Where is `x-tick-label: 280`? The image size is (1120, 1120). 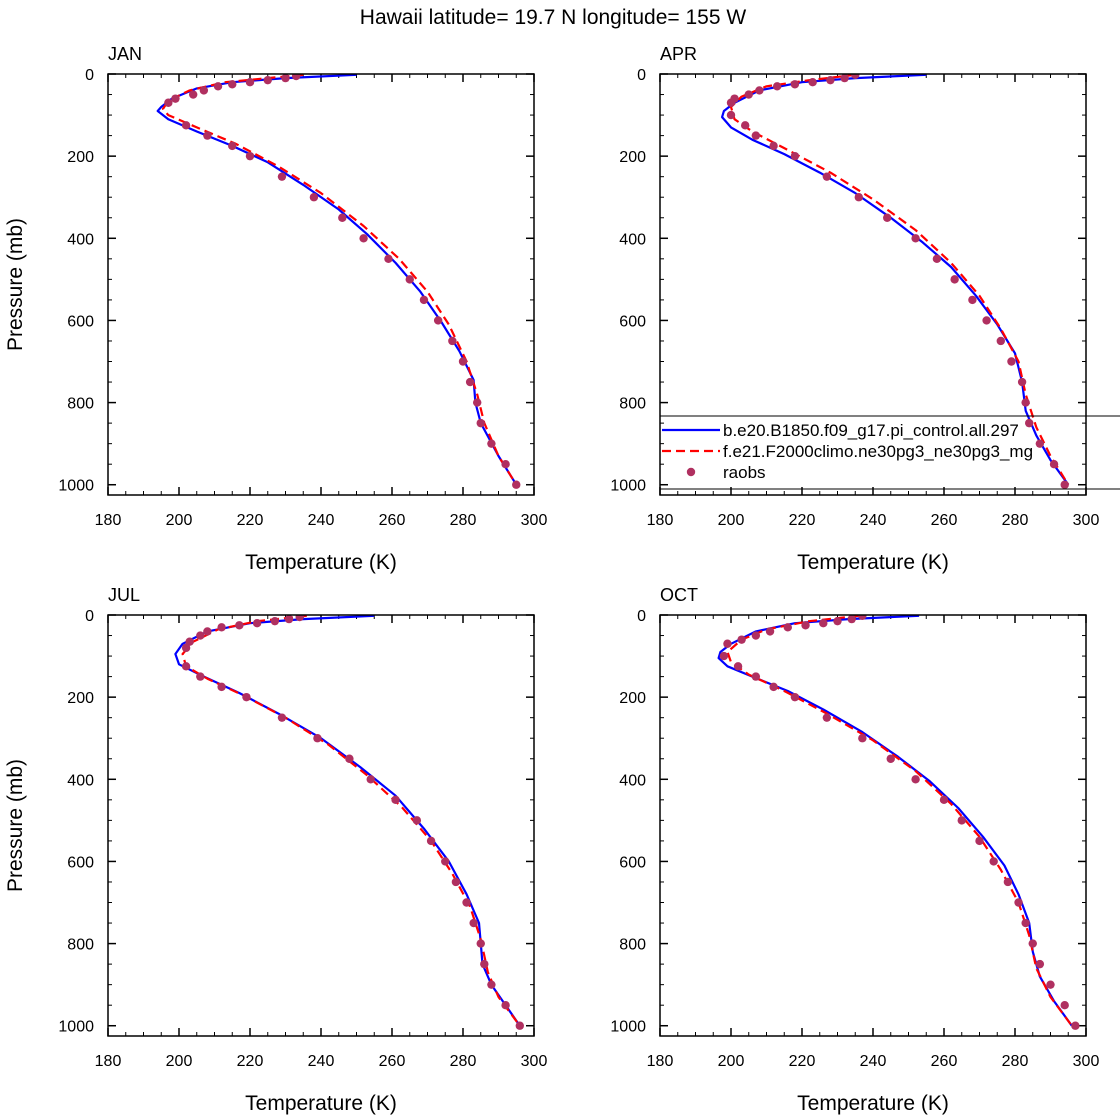 x-tick-label: 280 is located at coordinates (1015, 520).